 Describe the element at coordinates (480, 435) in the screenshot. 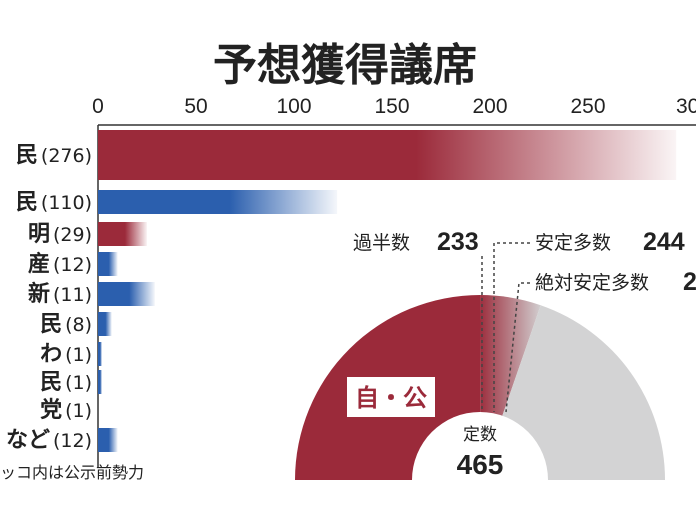

I see `total-seats-label: 定数` at that location.